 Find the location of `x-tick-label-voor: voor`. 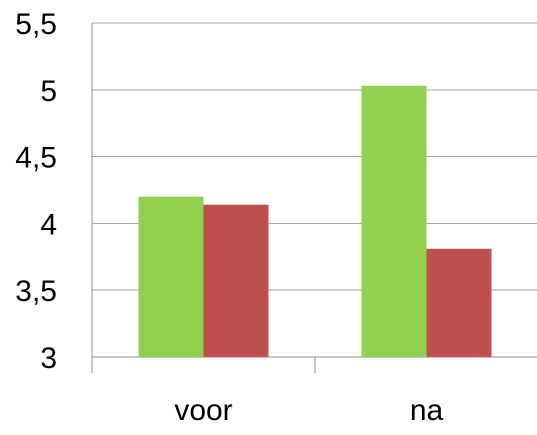

x-tick-label-voor: voor is located at coordinates (203, 410).